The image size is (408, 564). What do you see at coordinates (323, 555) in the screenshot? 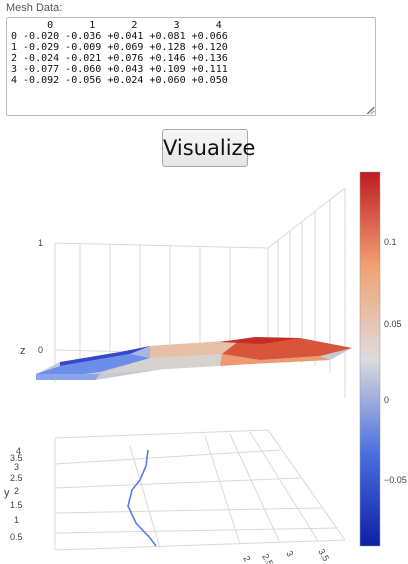
I see `x-tick: 3.5` at bounding box center [323, 555].